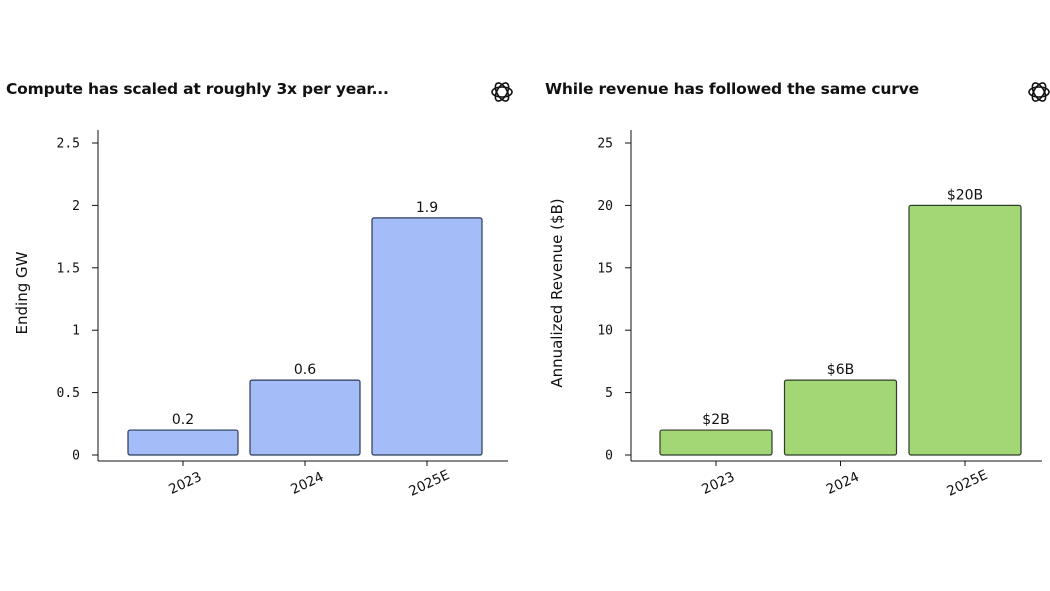 The width and height of the screenshot is (1050, 591). What do you see at coordinates (22, 292) in the screenshot?
I see `y-axis-title: Ending GW` at bounding box center [22, 292].